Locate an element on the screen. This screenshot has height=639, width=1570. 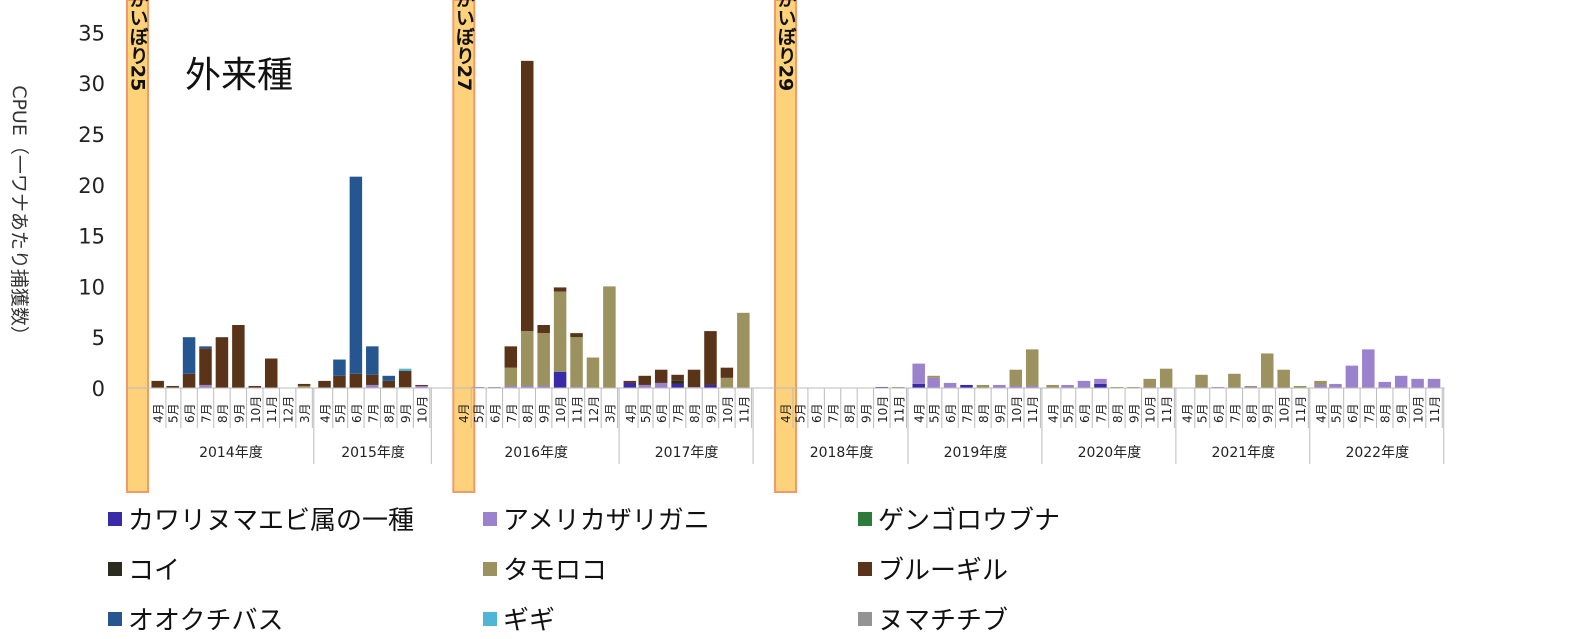
legend-item-gengoro: ゲンゴロウブナ is located at coordinates (959, 518).